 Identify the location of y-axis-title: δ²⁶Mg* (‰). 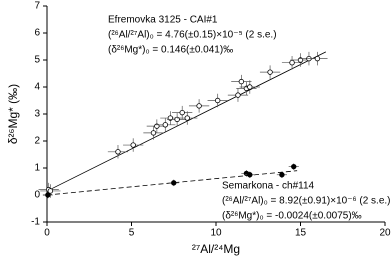
(13, 114).